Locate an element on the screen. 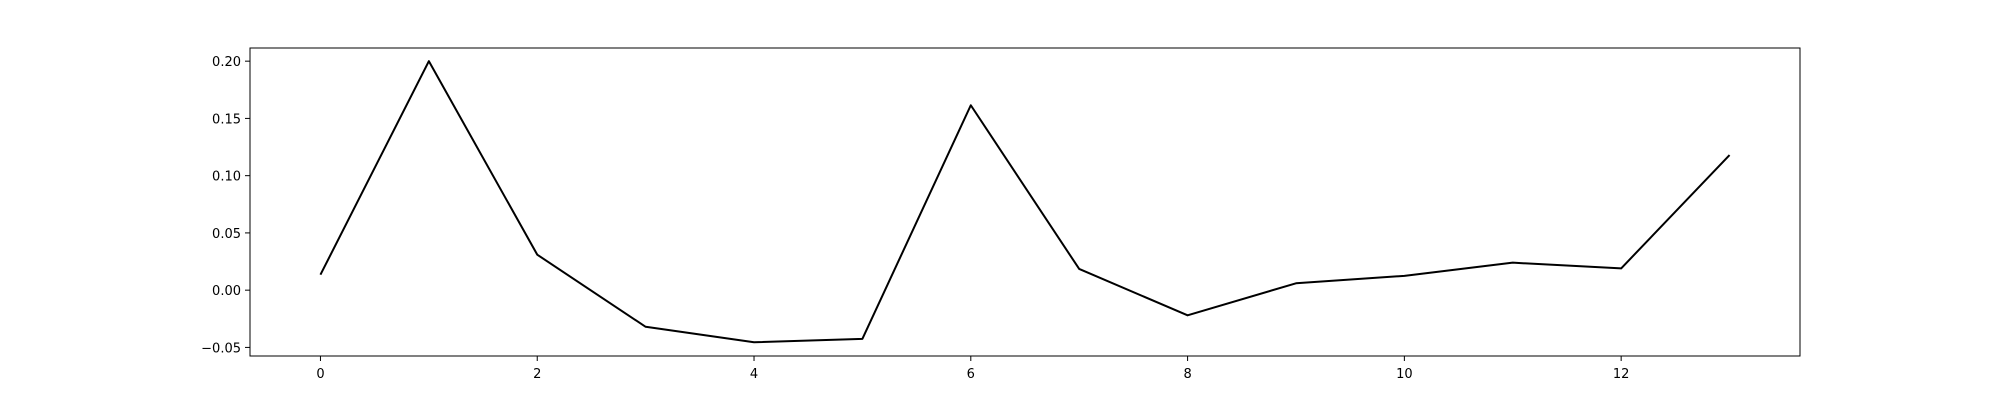 The height and width of the screenshot is (400, 2000). y-tick-label: 0.20 is located at coordinates (226, 62).